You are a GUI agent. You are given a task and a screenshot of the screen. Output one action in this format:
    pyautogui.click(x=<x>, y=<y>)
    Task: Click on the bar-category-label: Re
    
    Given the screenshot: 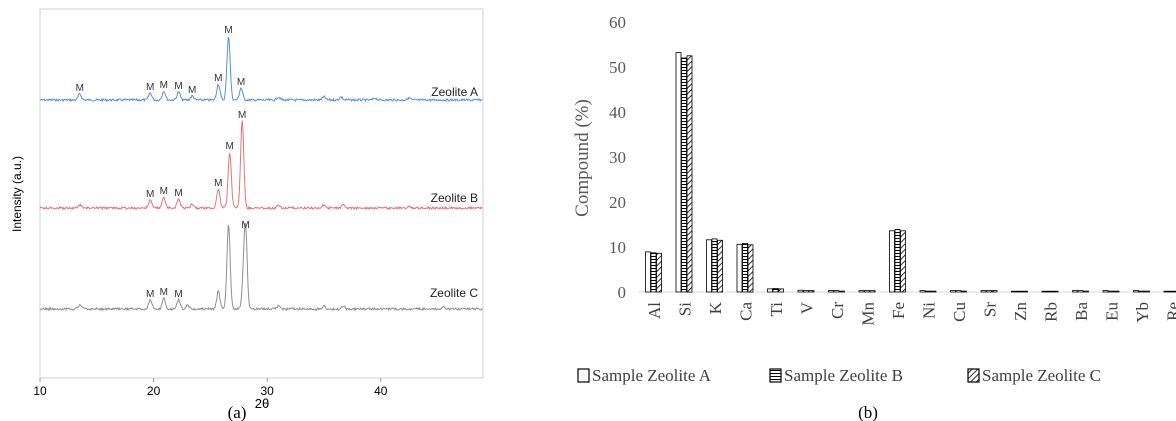 What is the action you would take?
    pyautogui.click(x=1170, y=311)
    